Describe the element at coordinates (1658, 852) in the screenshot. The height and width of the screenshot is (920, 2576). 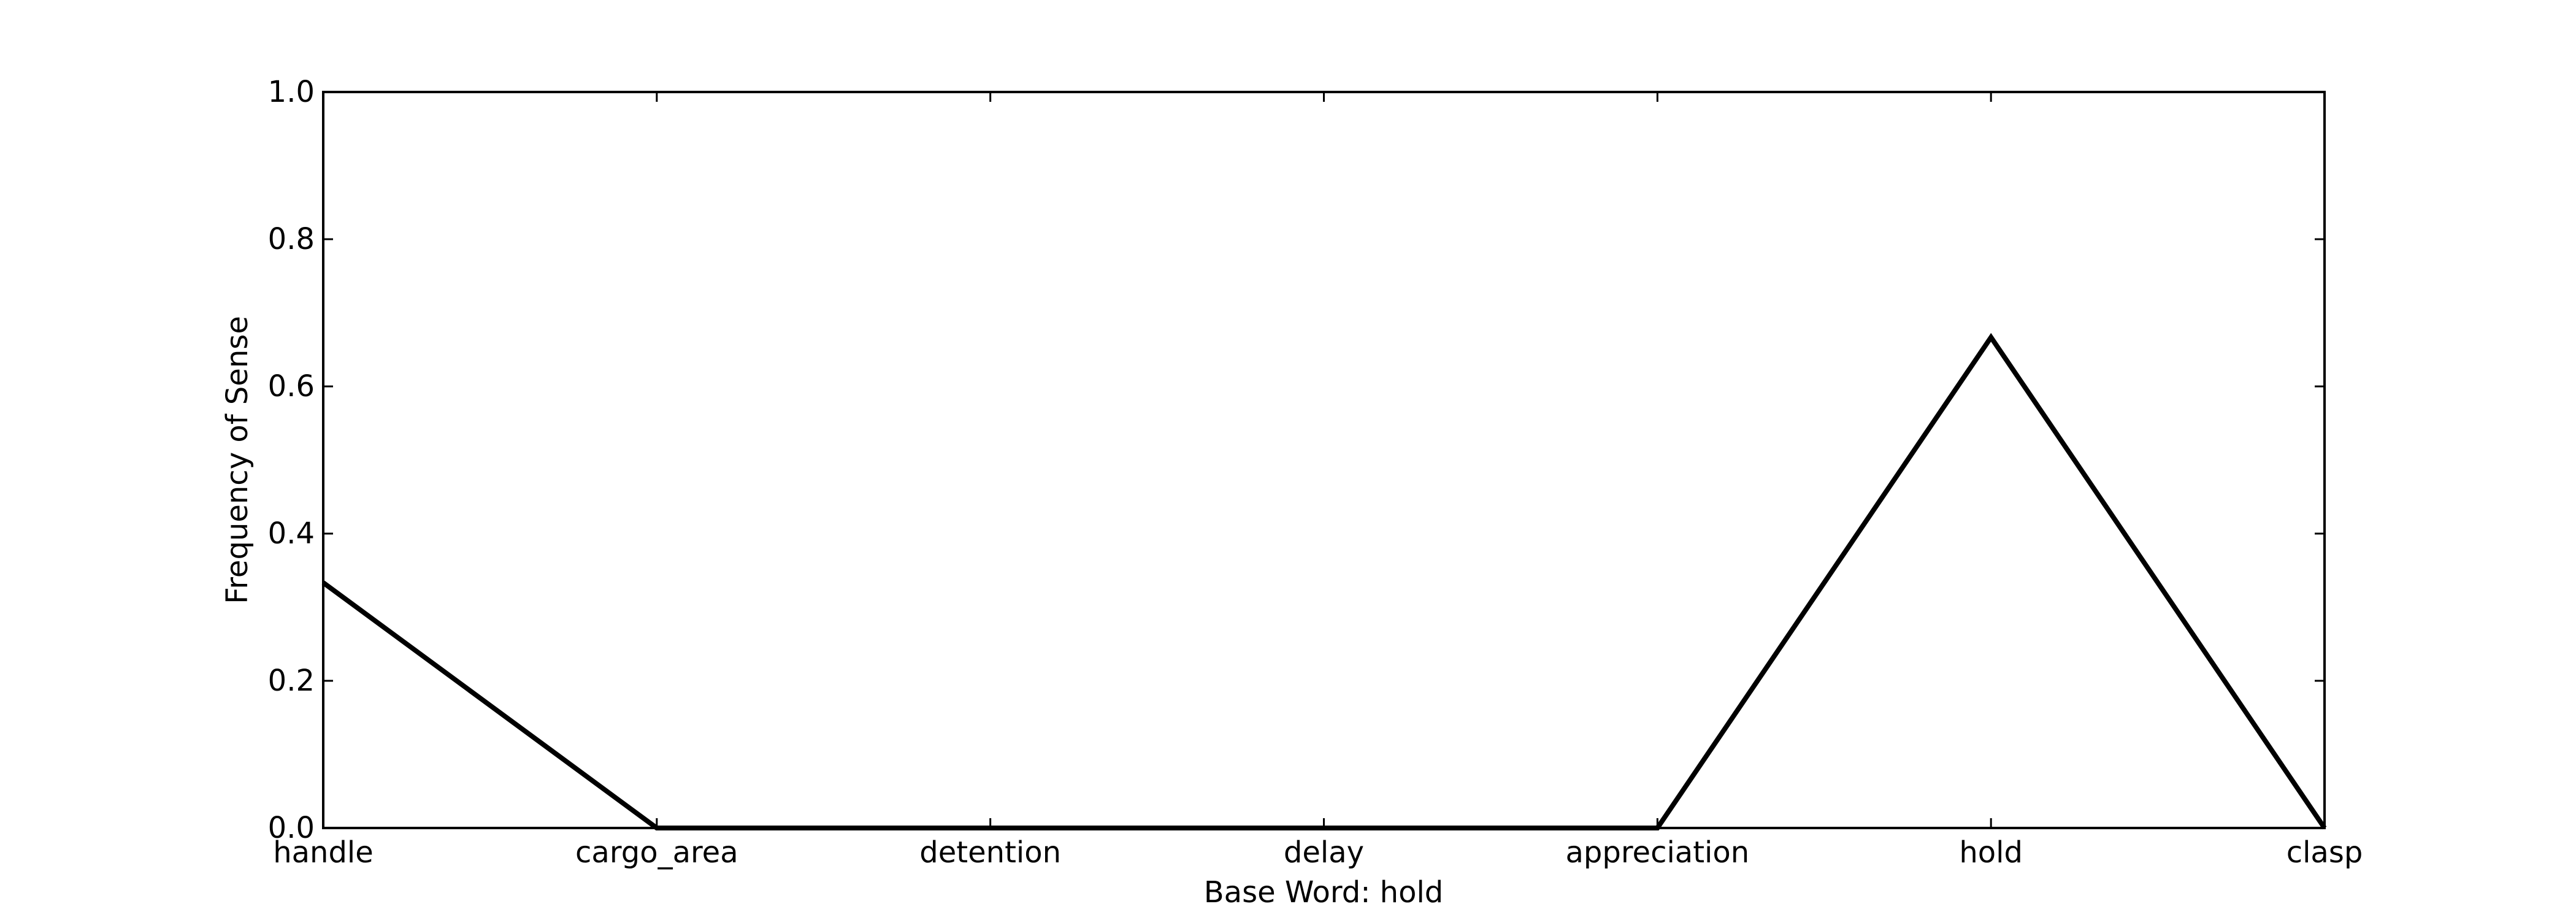
I see `x-tick-label: appreciation` at that location.